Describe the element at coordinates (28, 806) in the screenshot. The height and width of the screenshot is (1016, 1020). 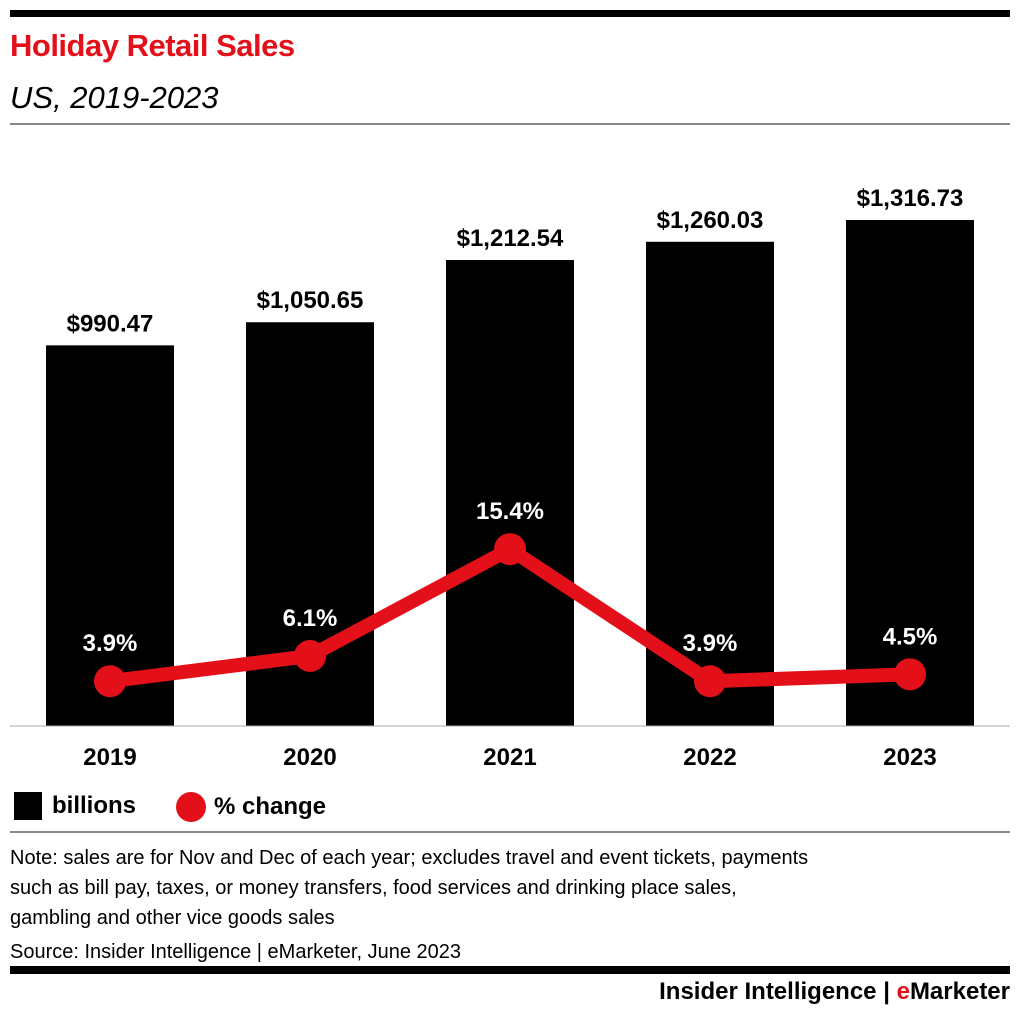
I see `legend-square-icon` at that location.